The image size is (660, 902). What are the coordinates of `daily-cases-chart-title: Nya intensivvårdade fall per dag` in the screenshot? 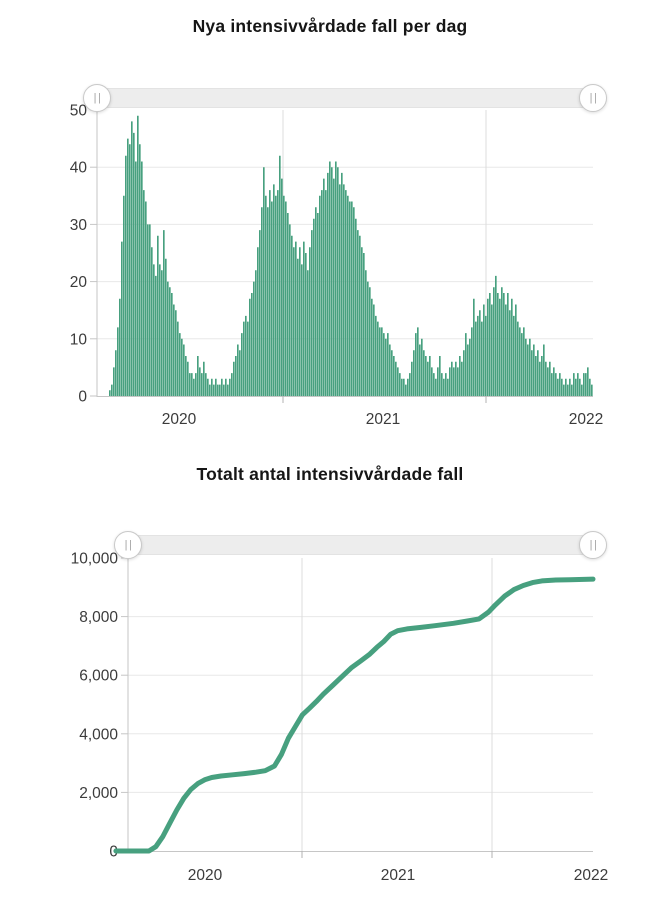 It's located at (330, 26).